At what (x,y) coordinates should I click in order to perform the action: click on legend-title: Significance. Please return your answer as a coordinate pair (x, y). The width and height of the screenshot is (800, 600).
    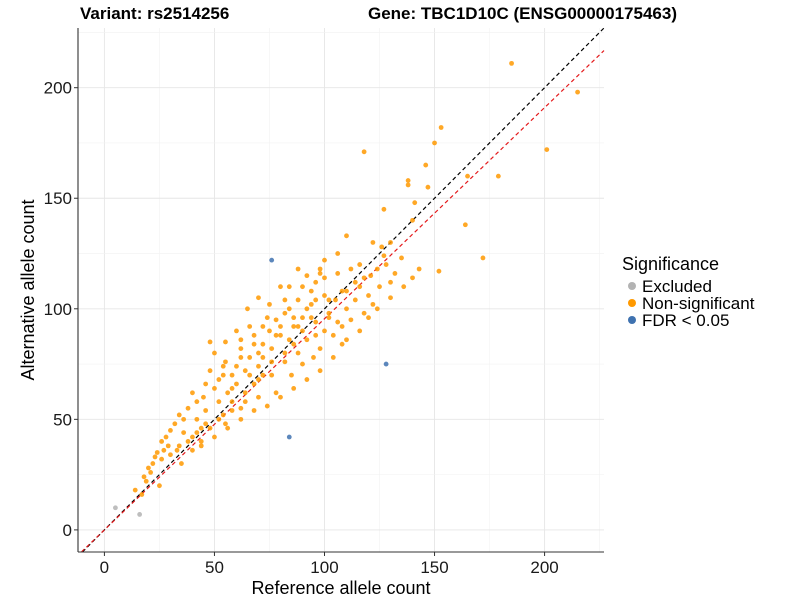
    Looking at the image, I should click on (670, 264).